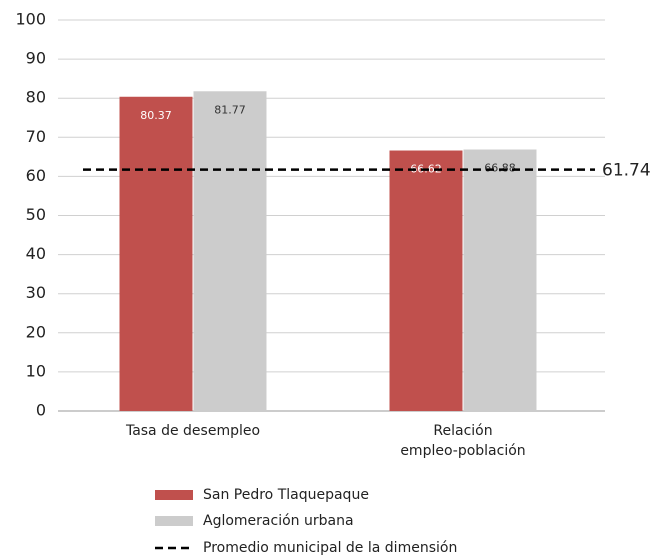 The image size is (669, 559). Describe the element at coordinates (36, 175) in the screenshot. I see `y-tick-label: 60` at that location.